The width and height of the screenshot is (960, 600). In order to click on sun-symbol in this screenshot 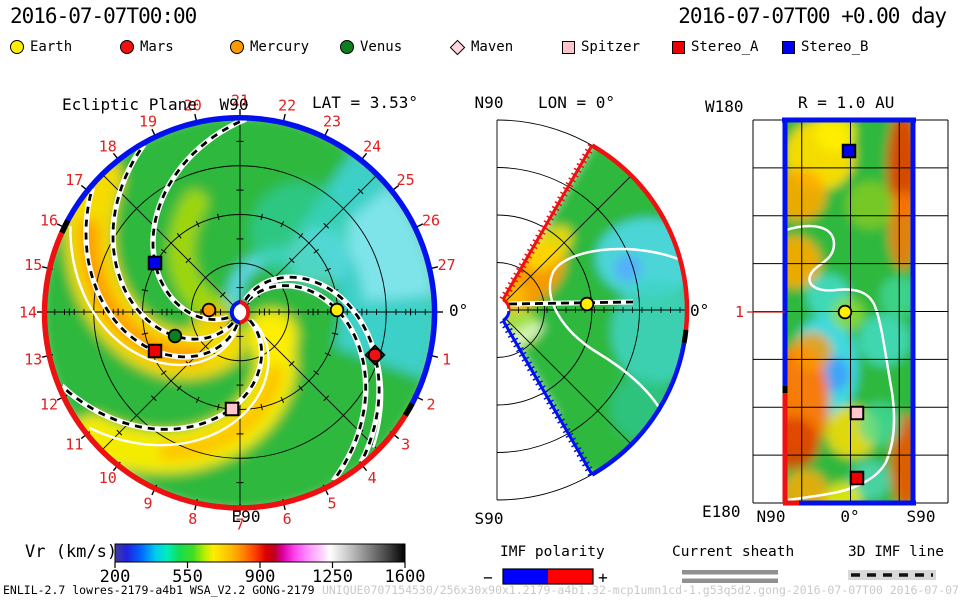, I will do `click(240, 312)`.